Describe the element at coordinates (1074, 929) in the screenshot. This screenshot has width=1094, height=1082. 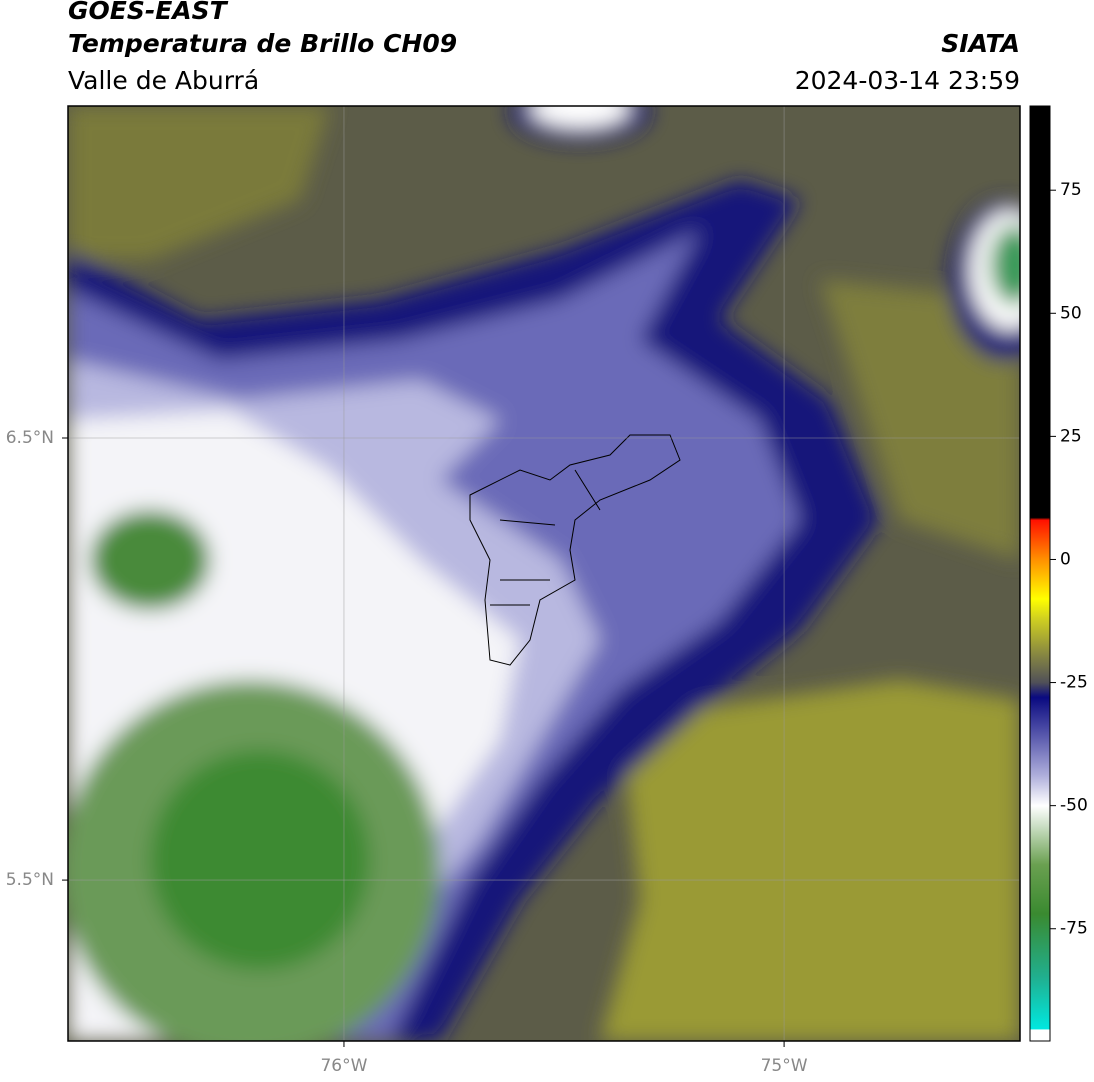
I see `colorbar-tick-label: -75` at that location.